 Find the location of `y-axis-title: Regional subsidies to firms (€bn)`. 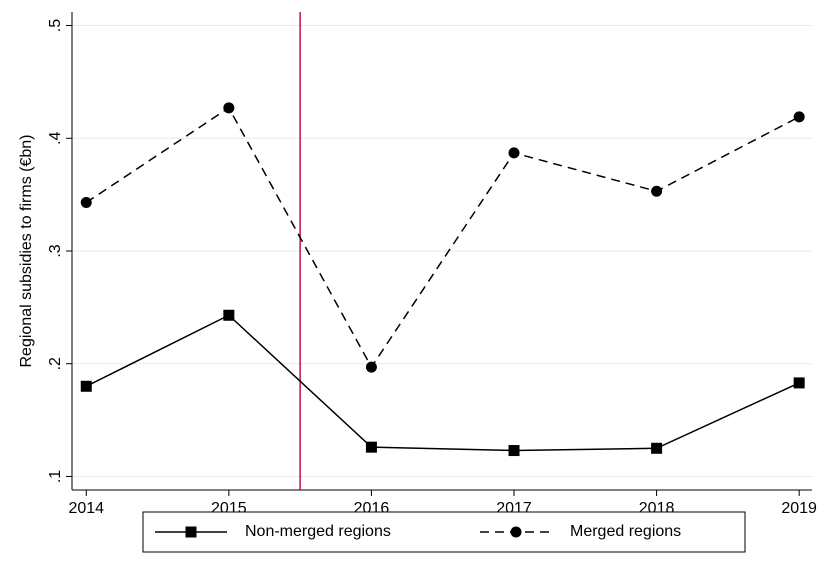

y-axis-title: Regional subsidies to firms (€bn) is located at coordinates (26, 251).